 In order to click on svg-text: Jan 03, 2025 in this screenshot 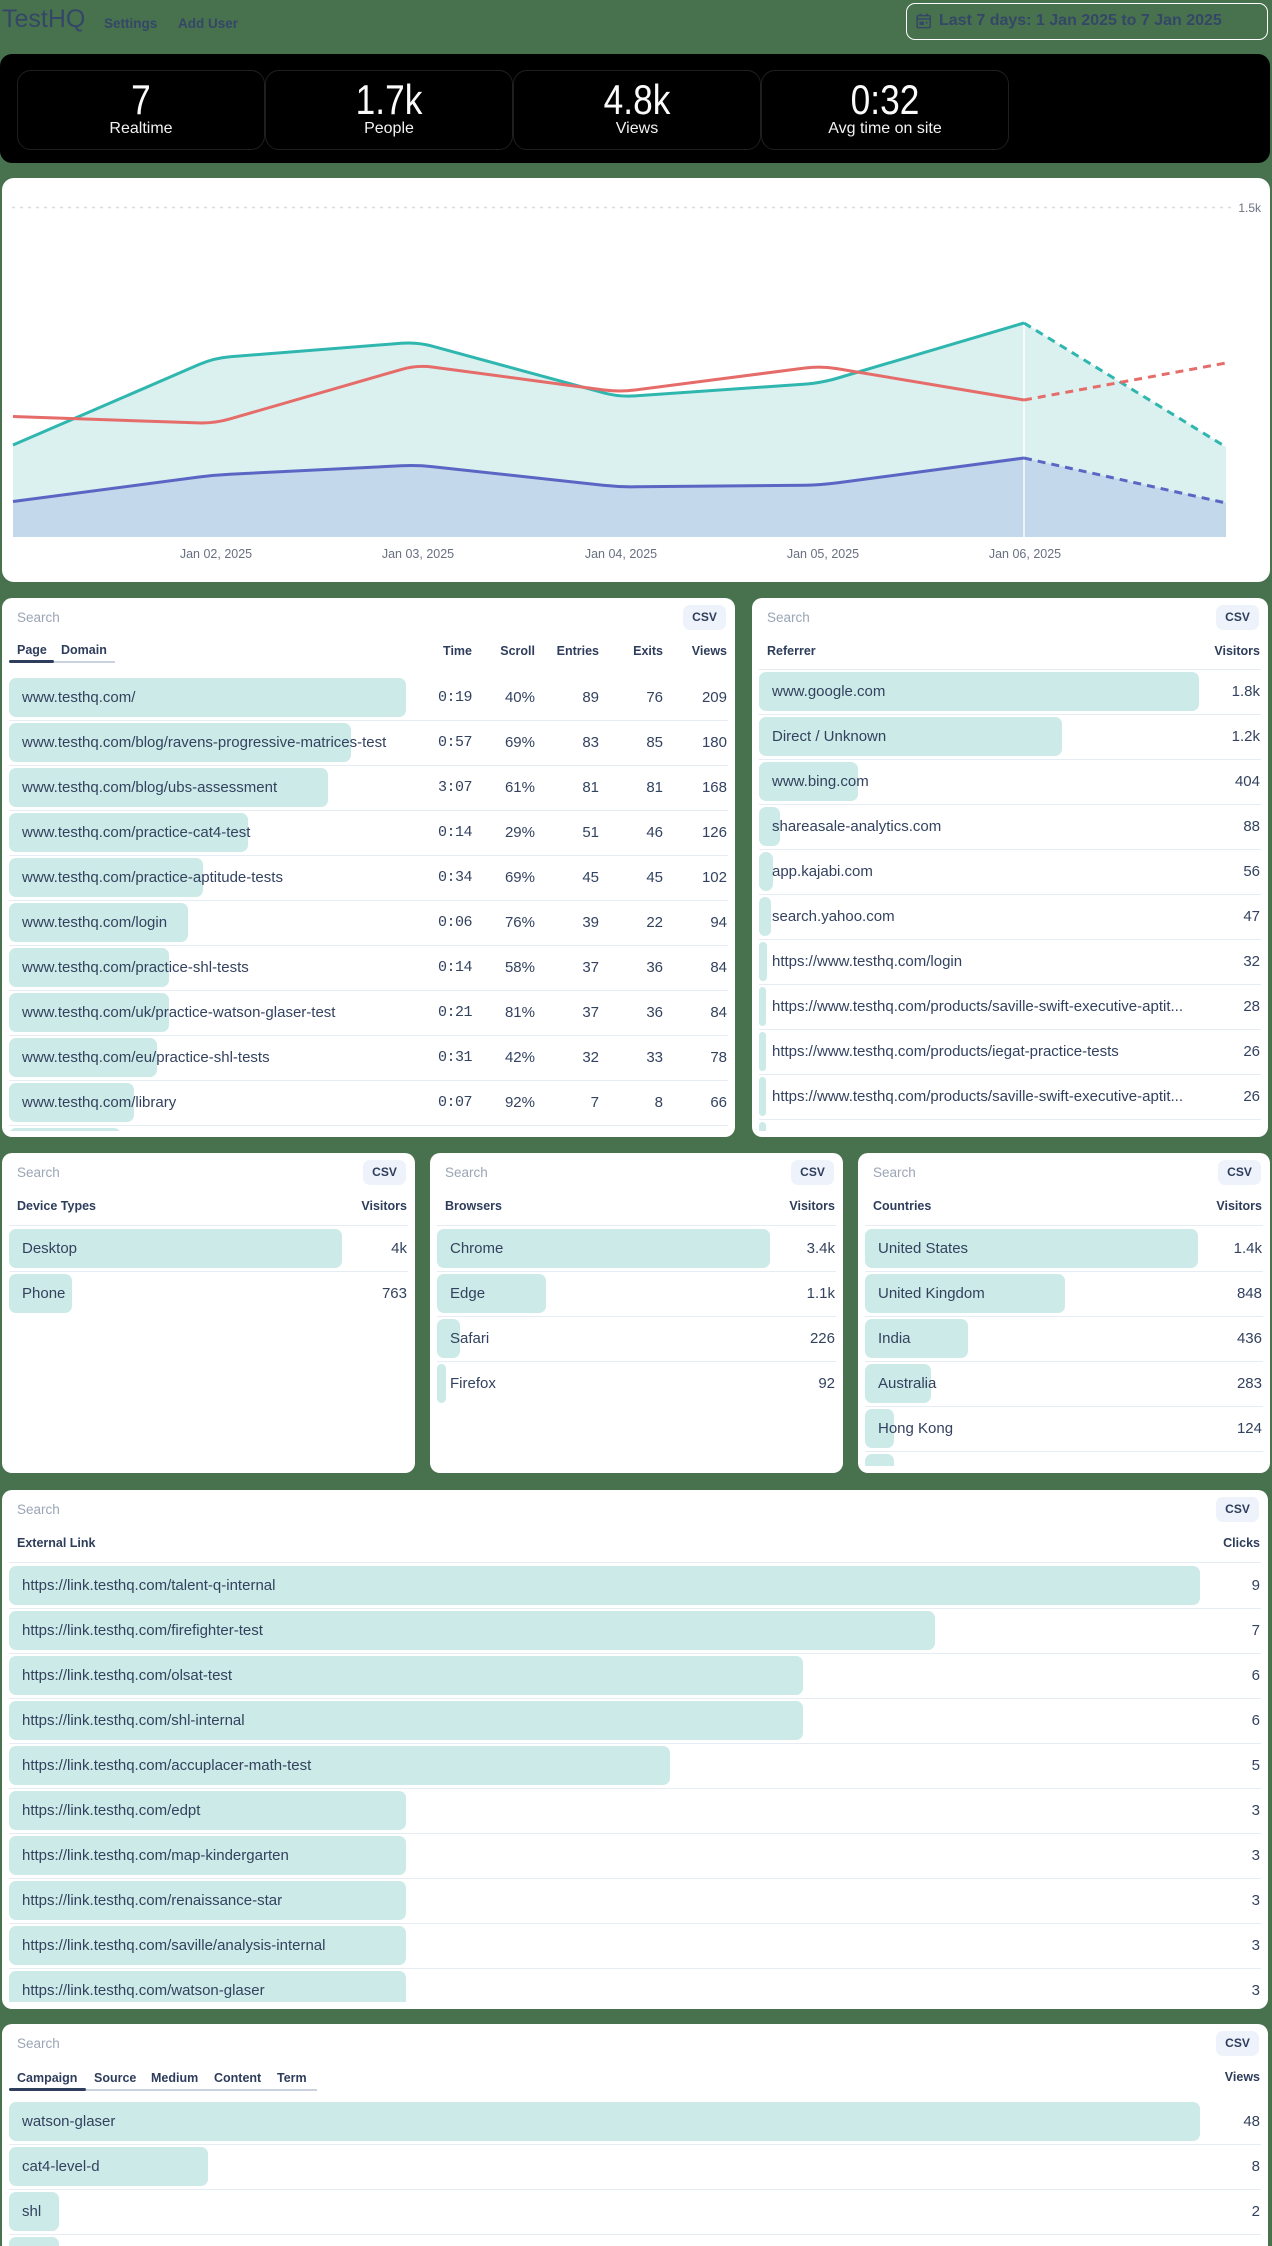, I will do `click(418, 554)`.